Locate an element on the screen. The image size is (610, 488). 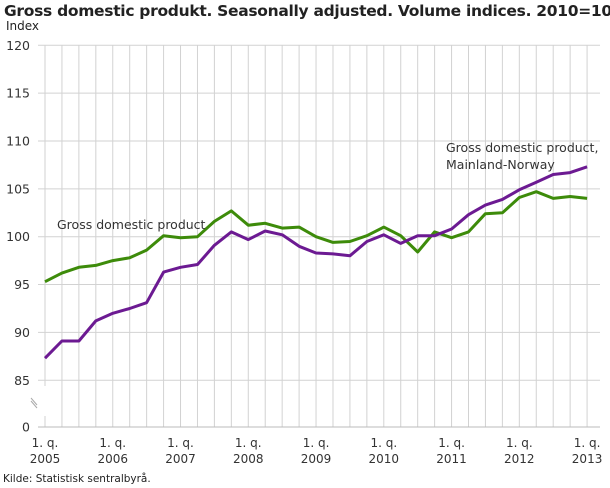
x-tick-label-year: 2008 is located at coordinates (248, 459).